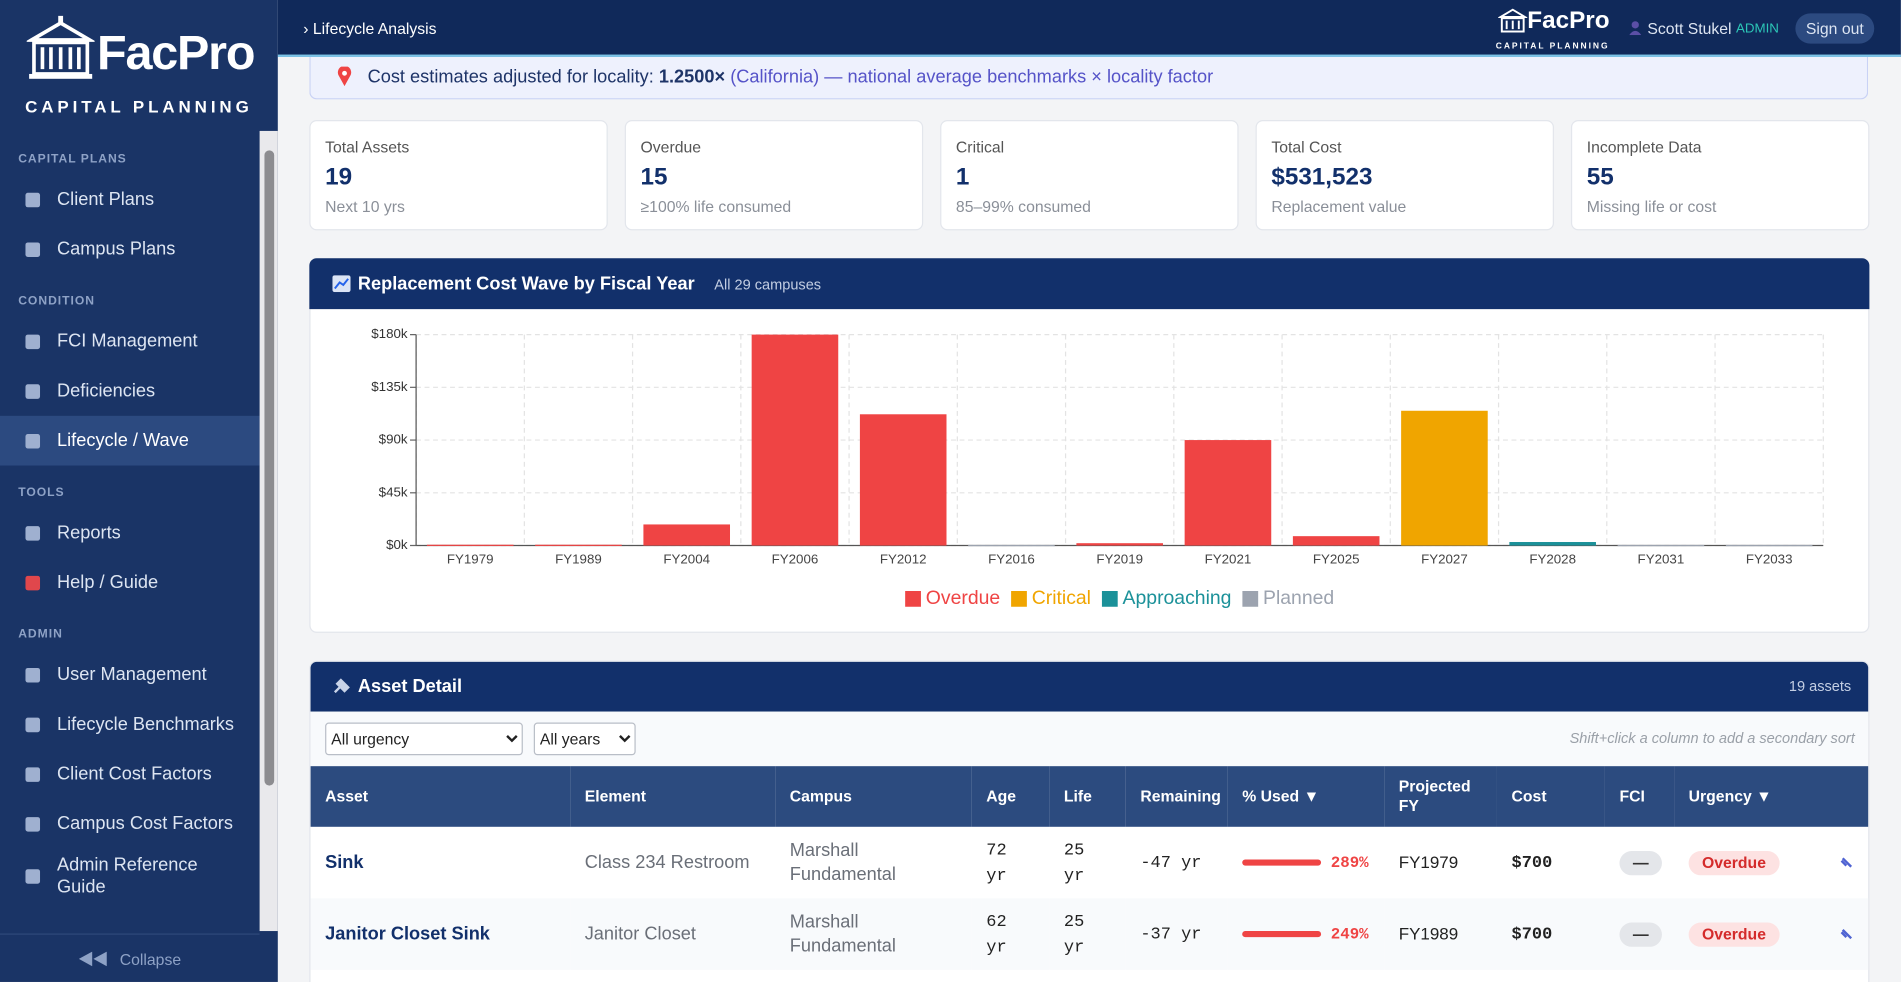 The image size is (1901, 982). I want to click on asset-icon, so click(341, 686).